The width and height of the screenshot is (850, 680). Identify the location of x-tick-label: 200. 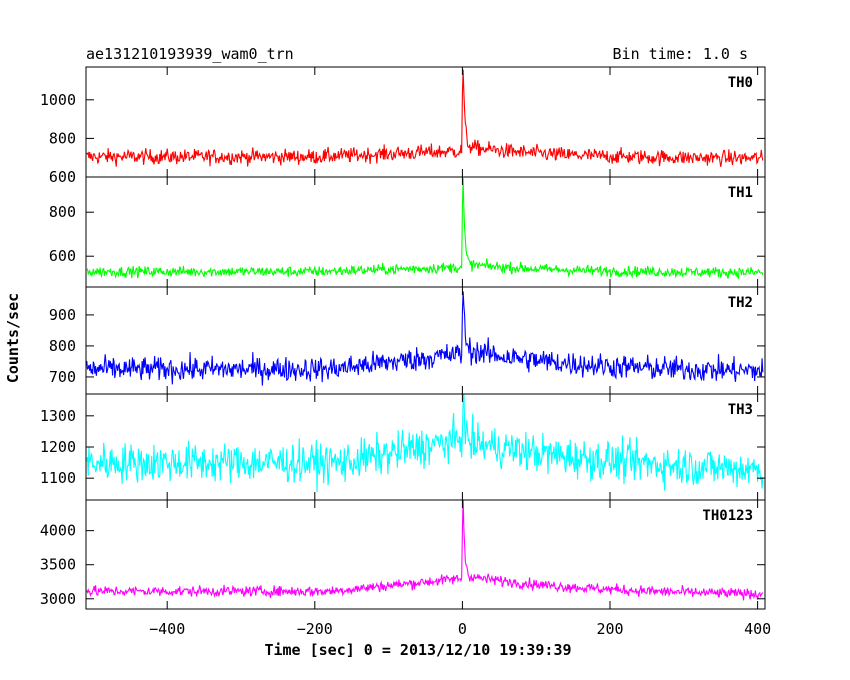
(609, 629).